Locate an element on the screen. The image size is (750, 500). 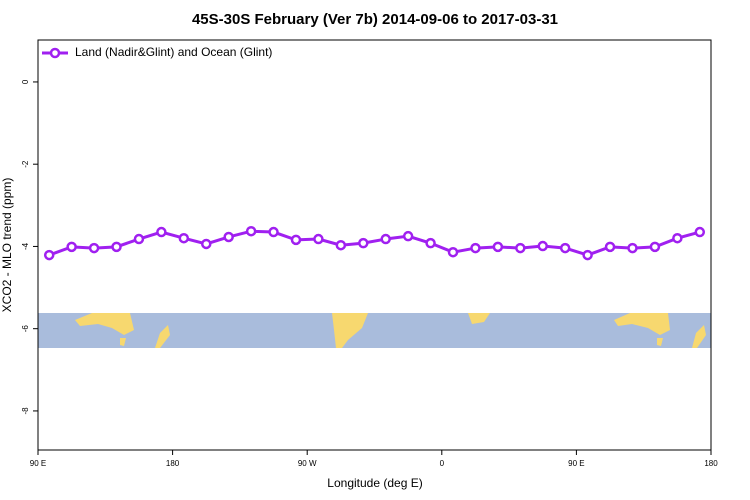
map-band is located at coordinates (374, 330).